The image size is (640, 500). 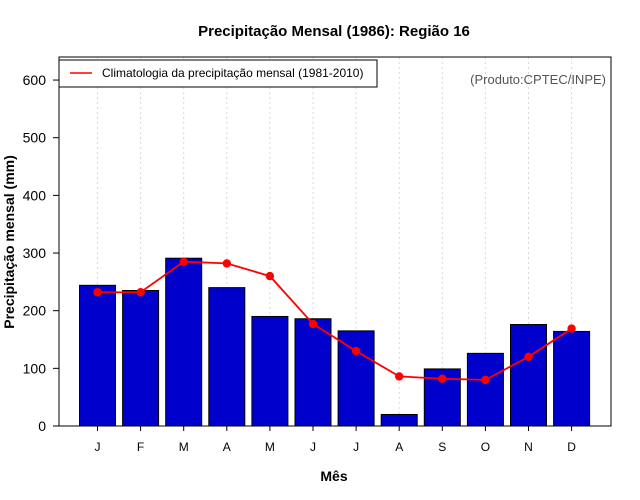 What do you see at coordinates (9, 242) in the screenshot?
I see `y-axis-title: Precipitação mensal (mm)` at bounding box center [9, 242].